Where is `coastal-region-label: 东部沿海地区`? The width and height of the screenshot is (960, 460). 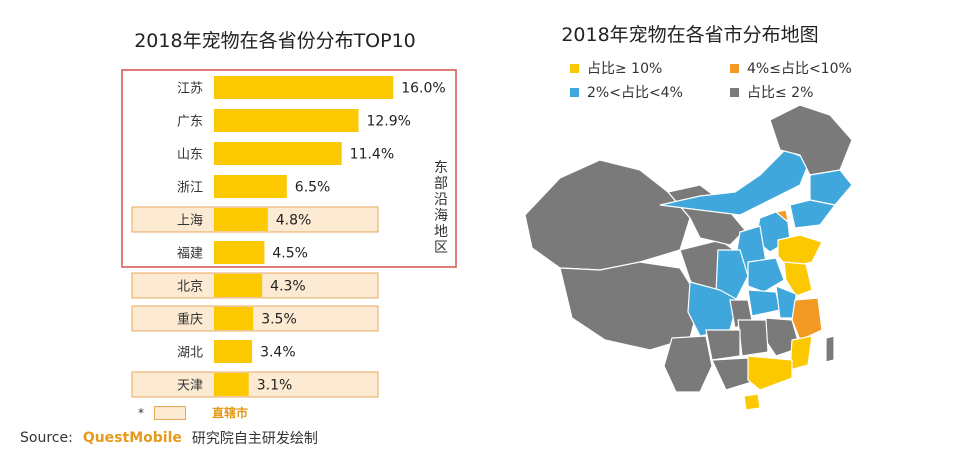 coastal-region-label: 东部沿海地区 is located at coordinates (441, 208).